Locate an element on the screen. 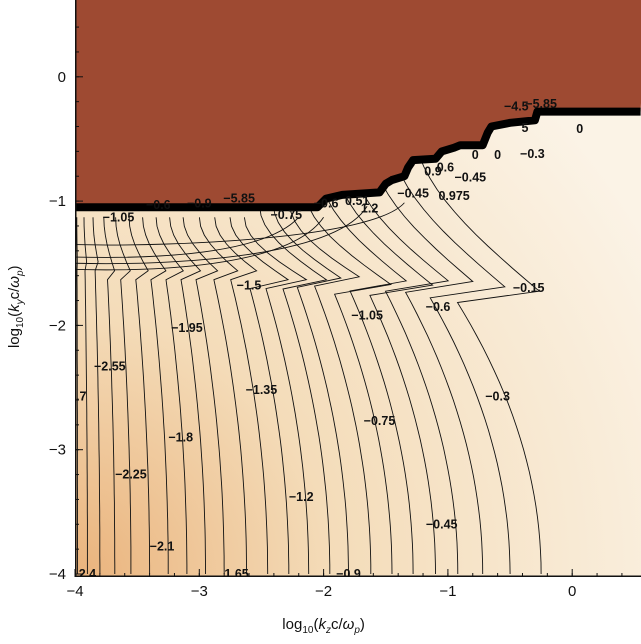 The image size is (641, 644). x-tick-labels: −4 −3 −2 −1 0 is located at coordinates (321, 591).